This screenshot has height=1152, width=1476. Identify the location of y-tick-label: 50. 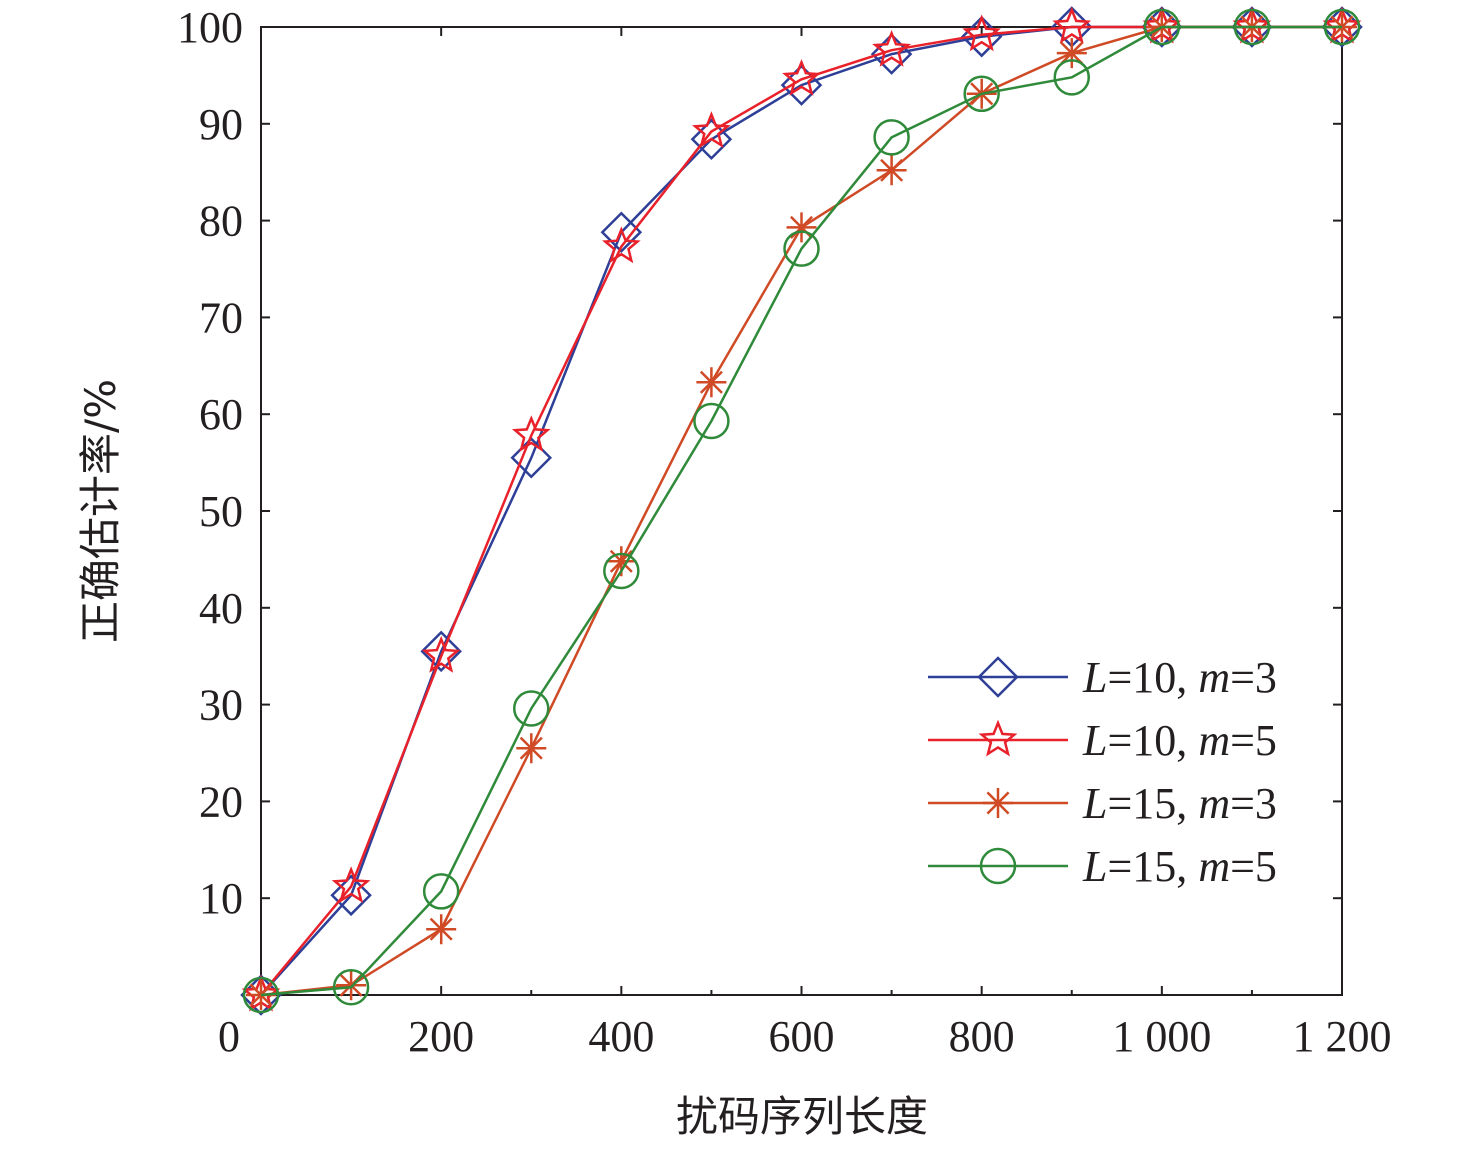
(221, 511).